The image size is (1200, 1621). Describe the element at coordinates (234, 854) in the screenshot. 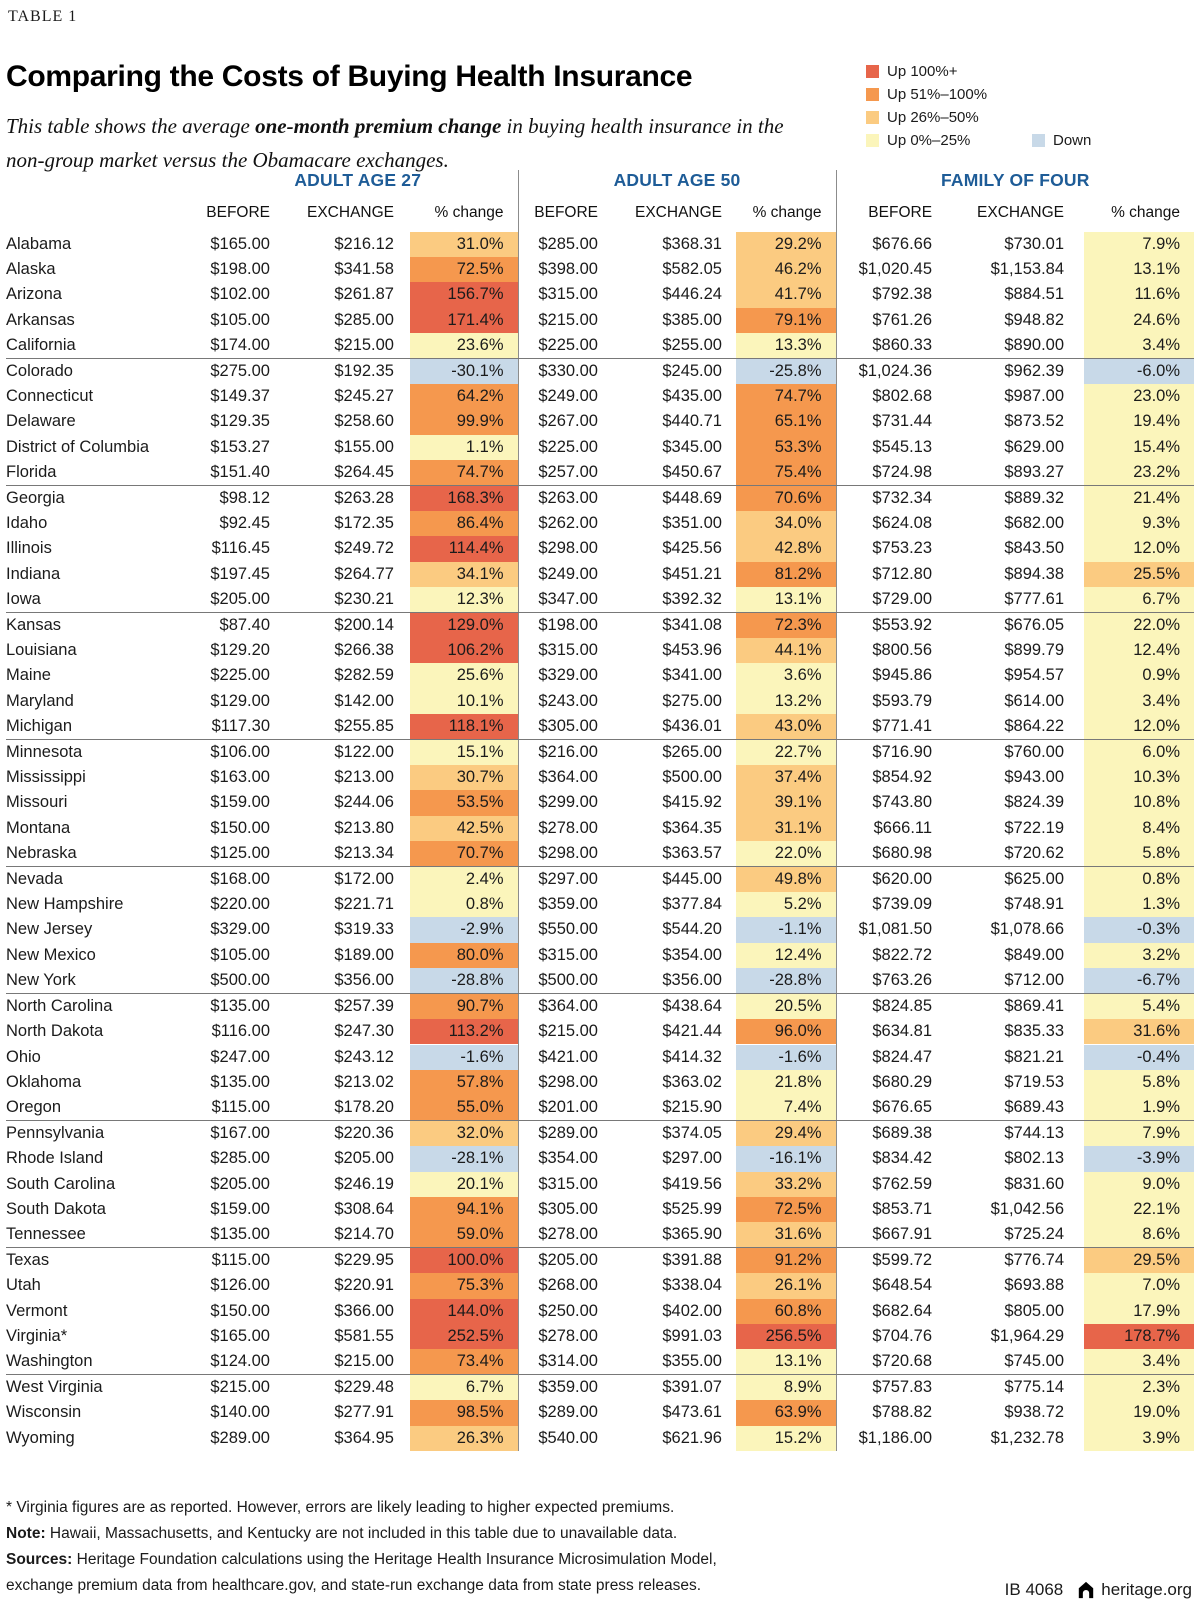

I see `before-value: $125.00` at that location.